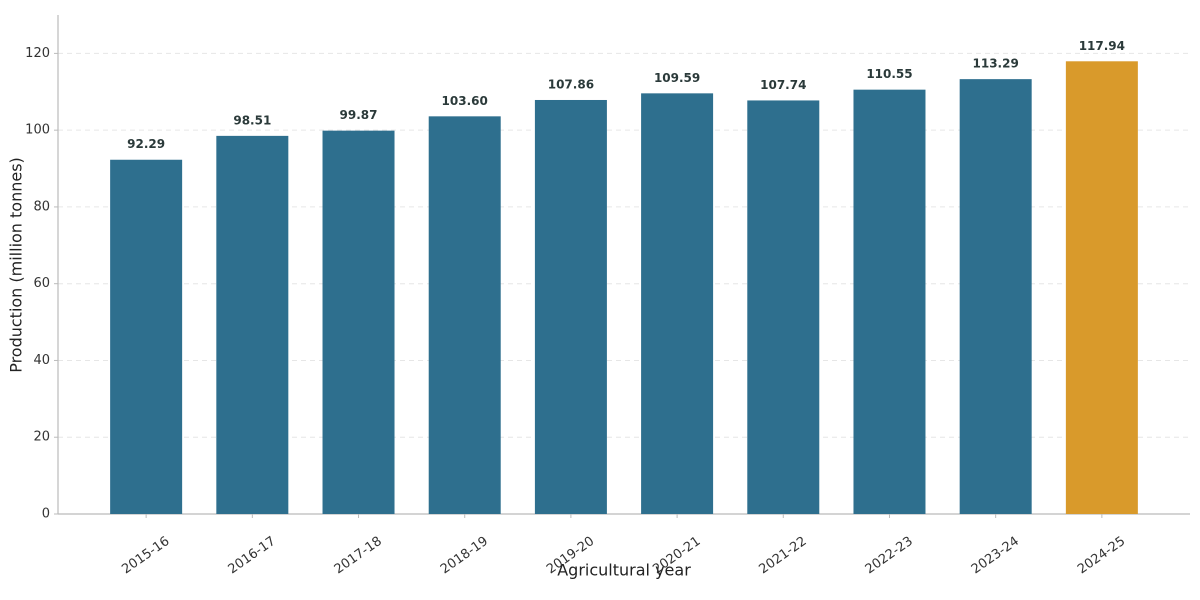 The width and height of the screenshot is (1200, 600). What do you see at coordinates (145, 555) in the screenshot?
I see `x-tick-label: 2015-16` at bounding box center [145, 555].